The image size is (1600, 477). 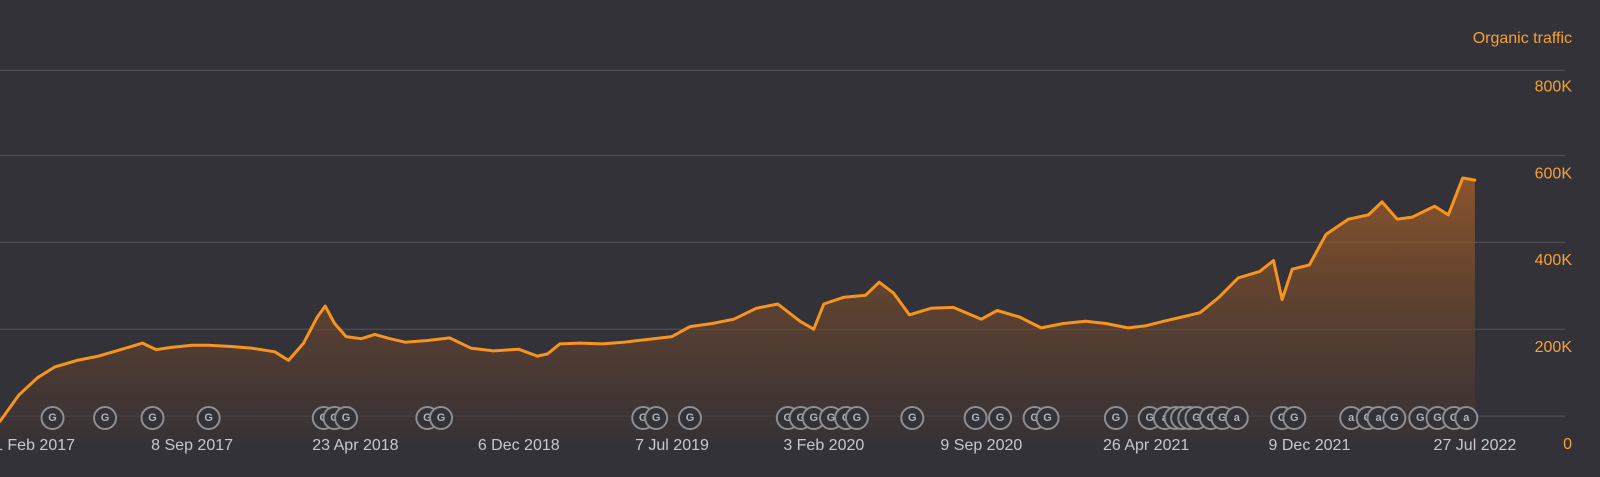 What do you see at coordinates (823, 445) in the screenshot?
I see `x-tick-label: 3 Feb 2020` at bounding box center [823, 445].